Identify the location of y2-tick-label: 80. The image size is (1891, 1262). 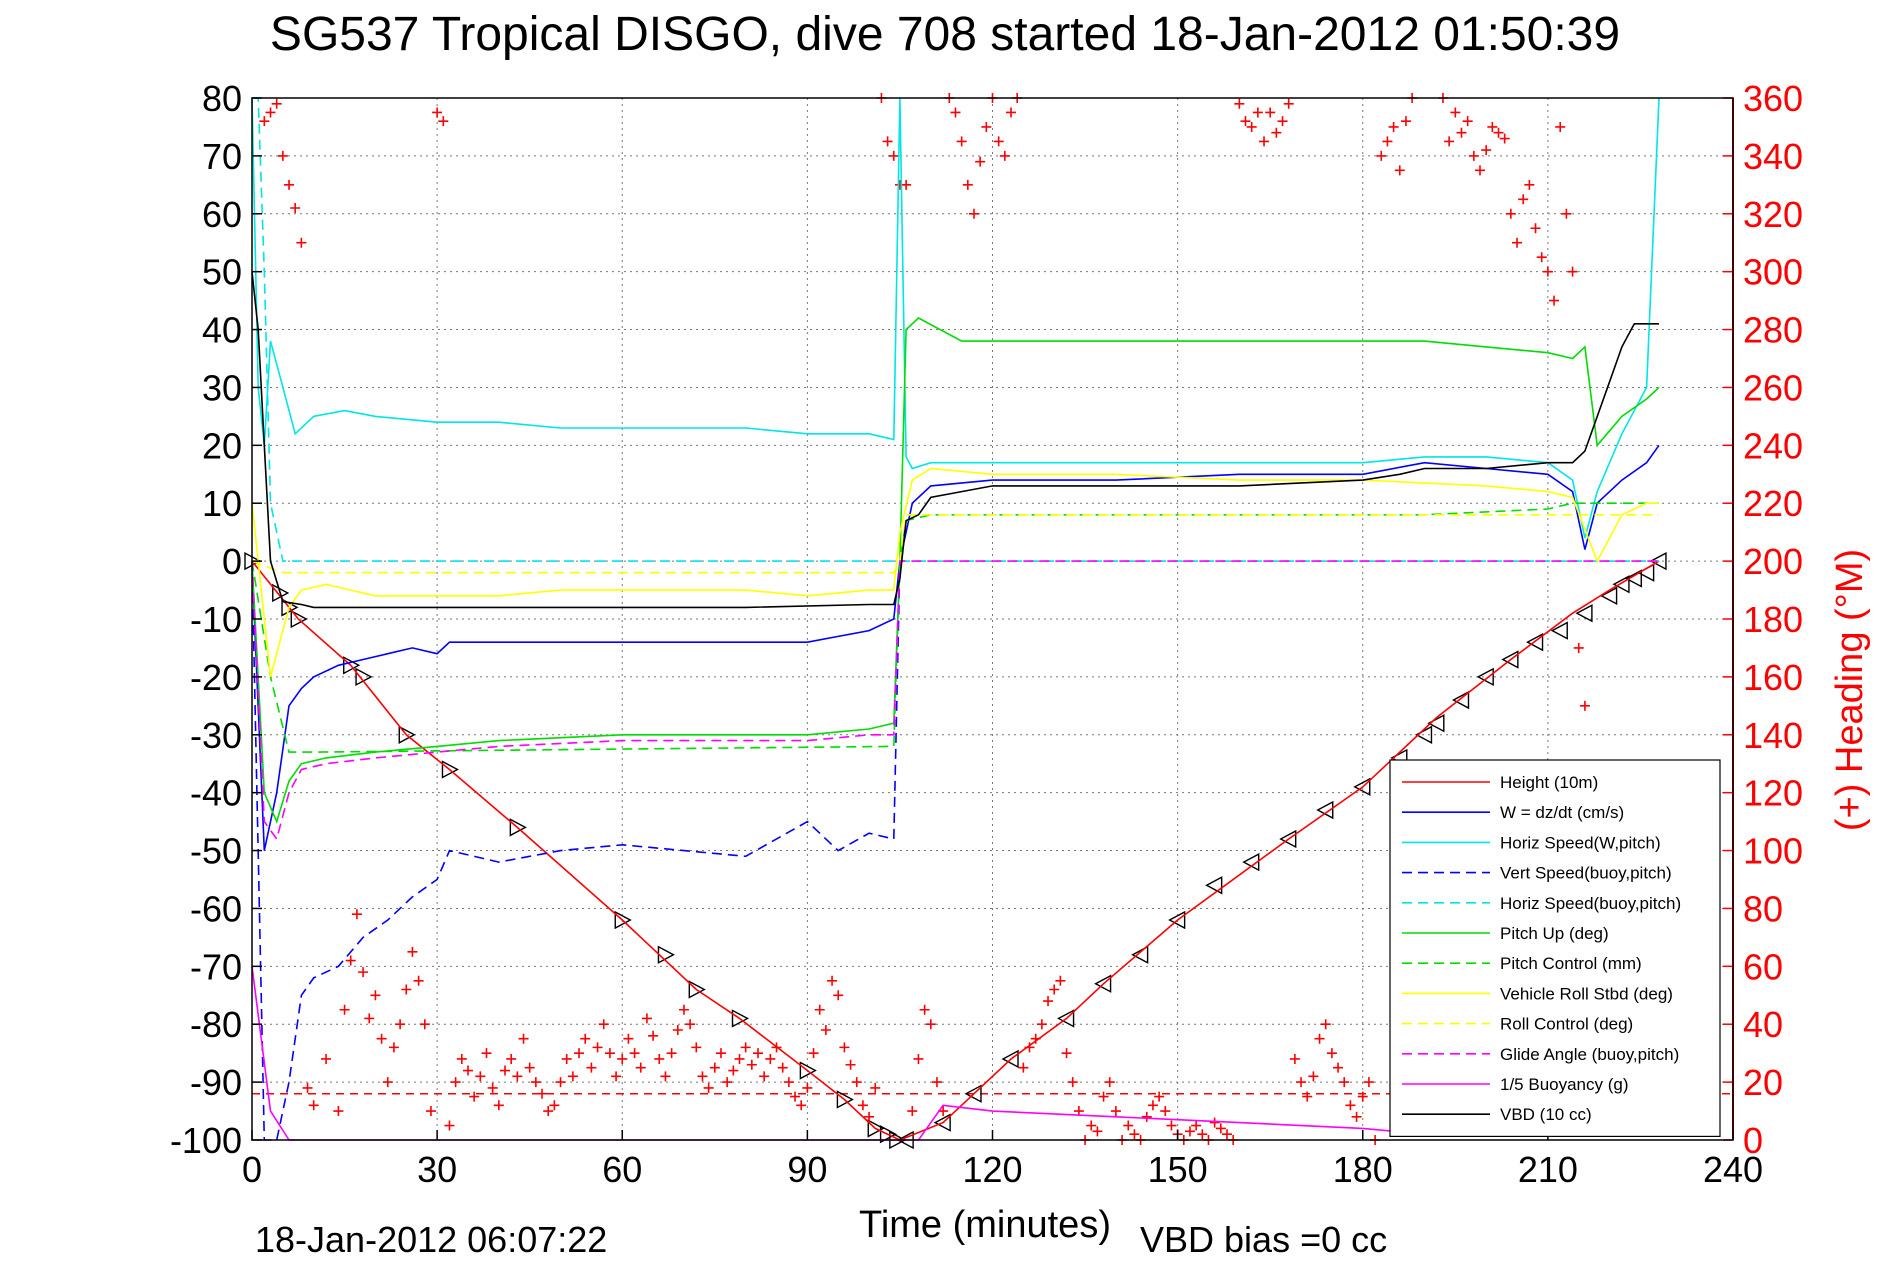
(1763, 908).